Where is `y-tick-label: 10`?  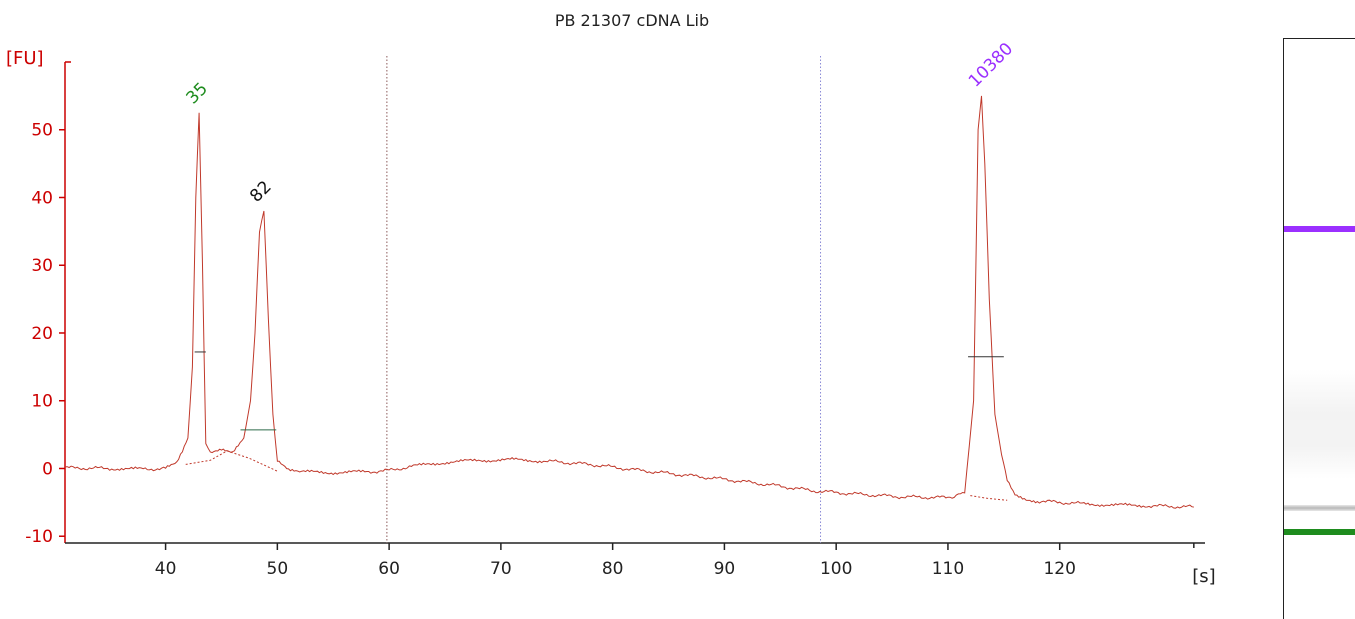 y-tick-label: 10 is located at coordinates (42, 402).